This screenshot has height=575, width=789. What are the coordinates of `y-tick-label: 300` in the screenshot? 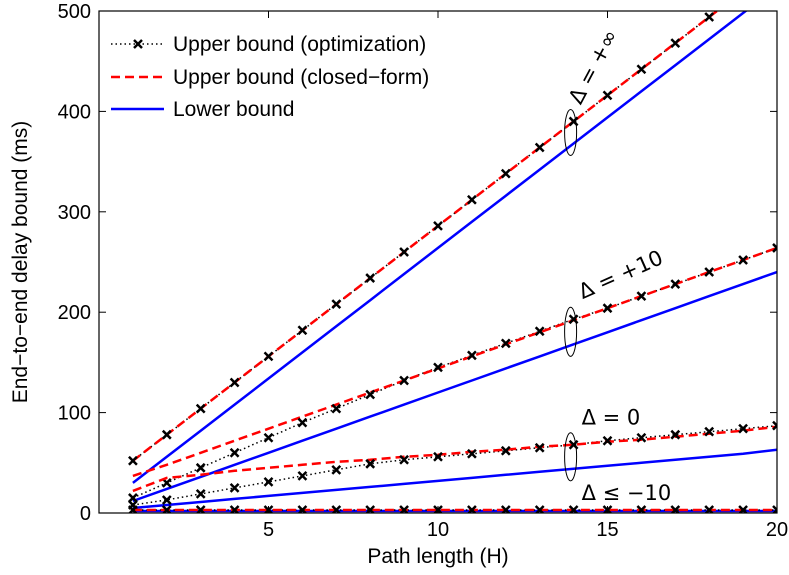 It's located at (74, 213).